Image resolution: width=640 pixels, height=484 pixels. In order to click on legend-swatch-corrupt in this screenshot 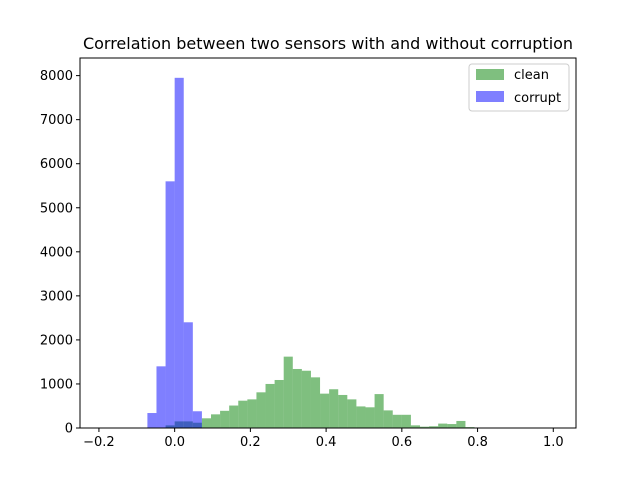, I will do `click(490, 96)`.